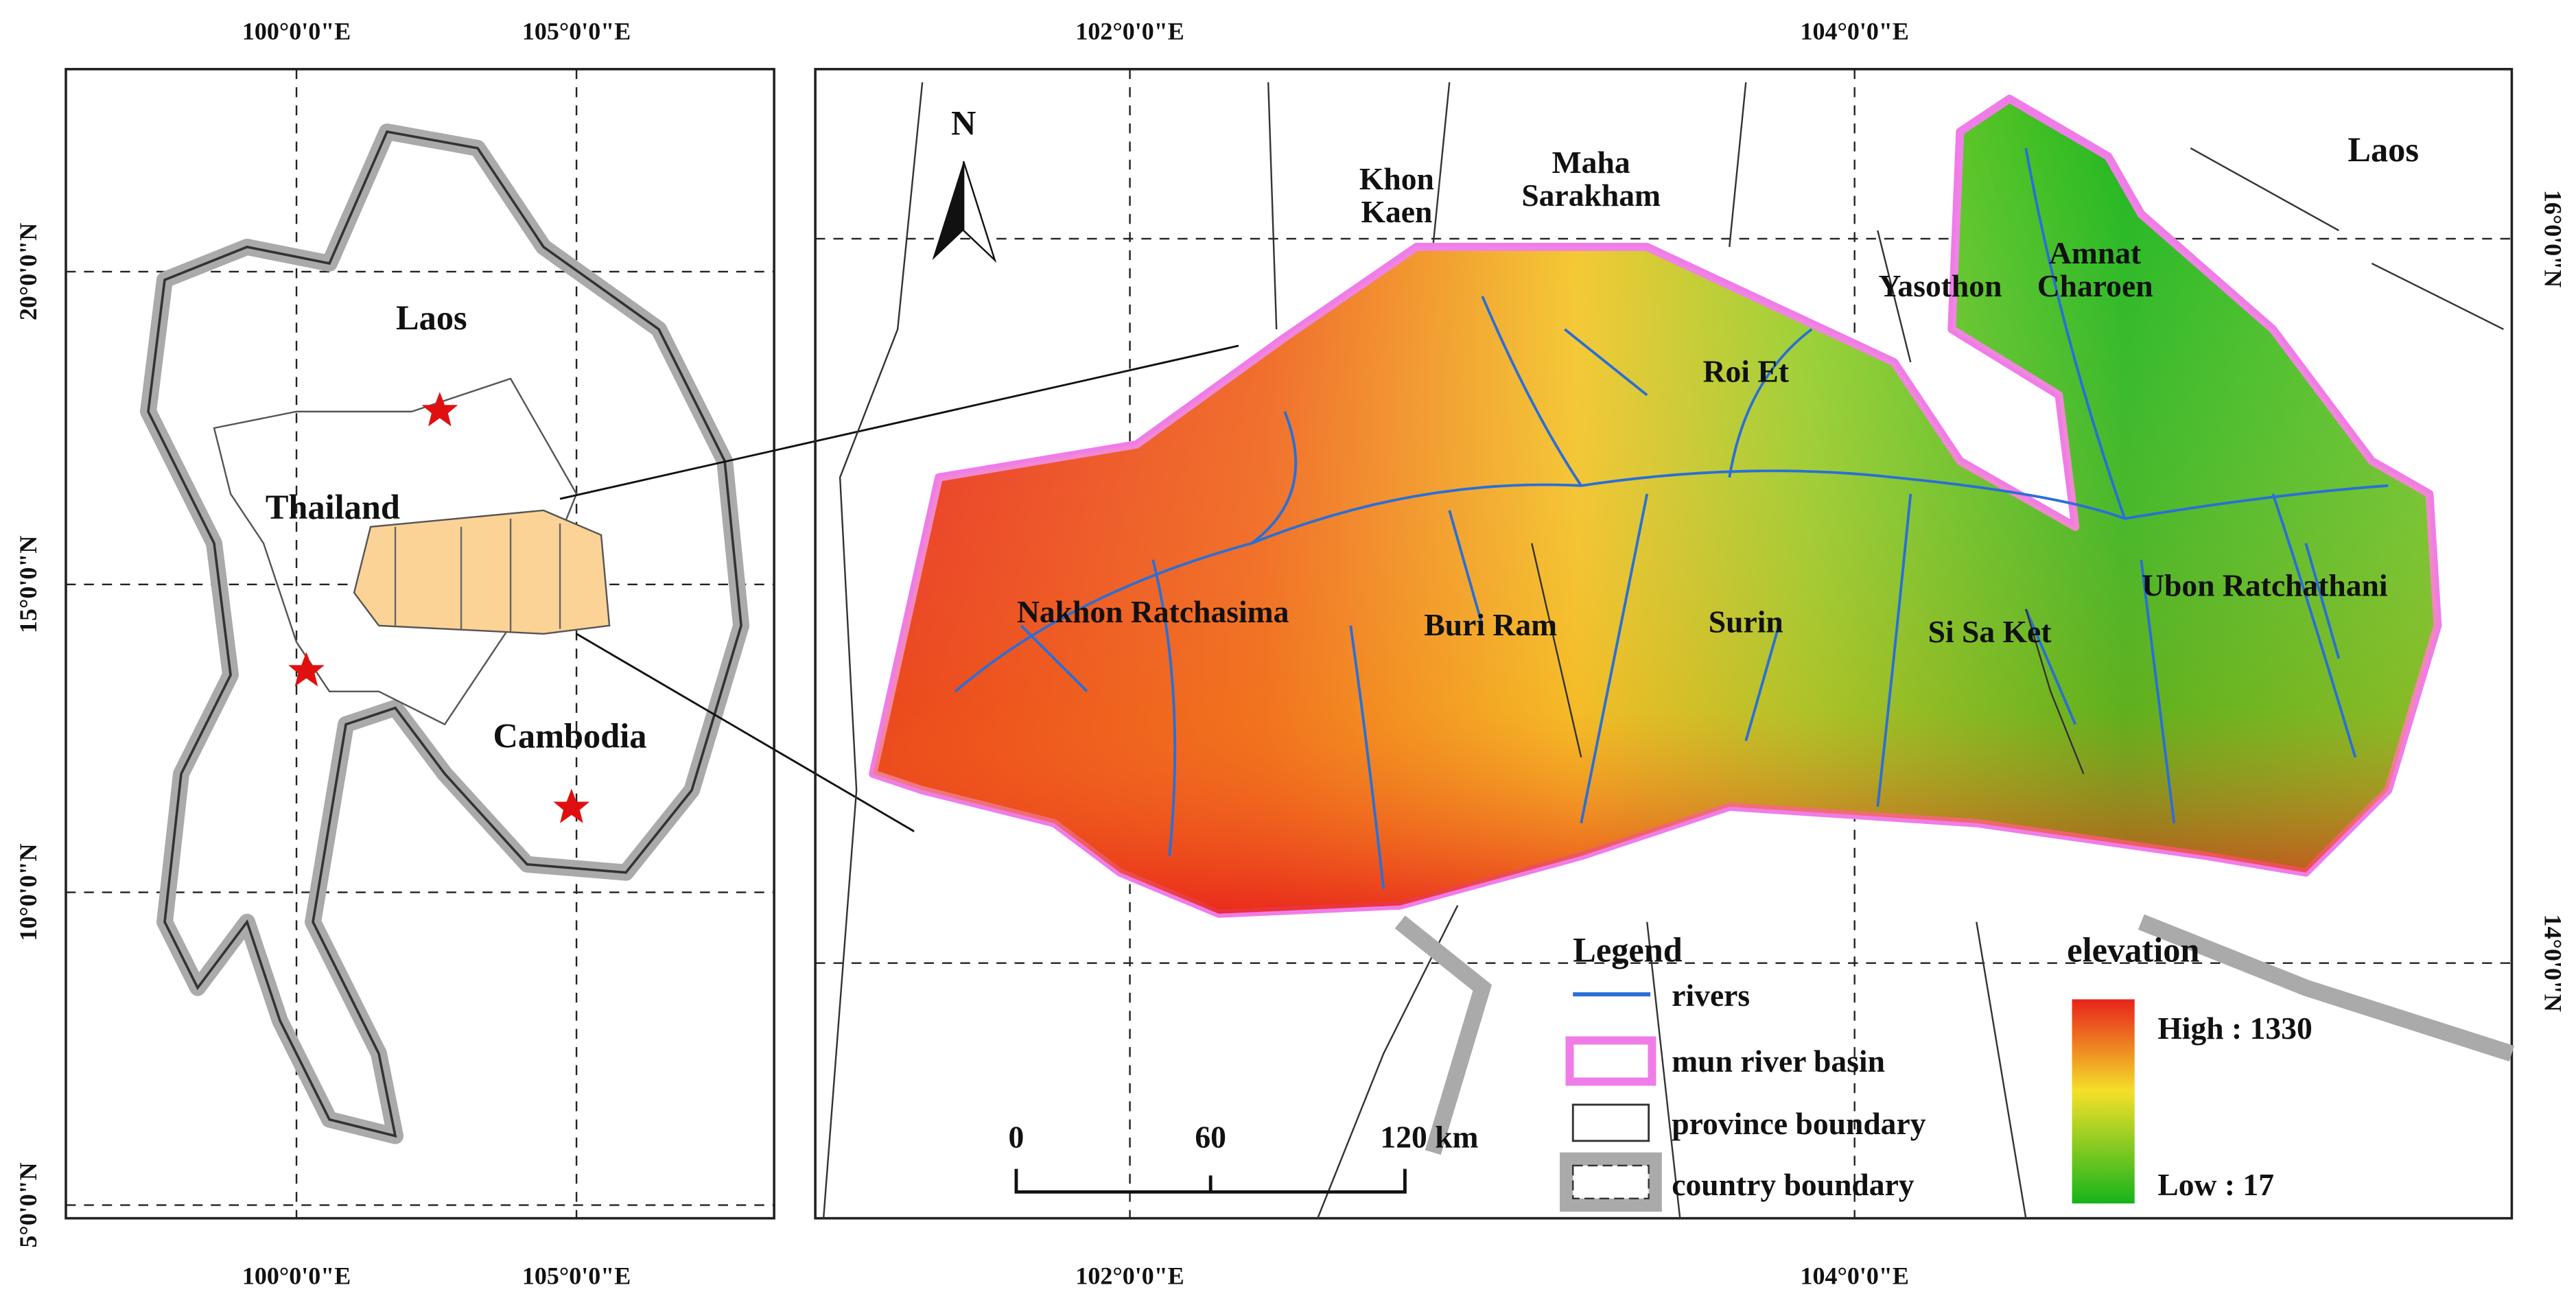  What do you see at coordinates (2383, 150) in the screenshot?
I see `country-label: Laos` at bounding box center [2383, 150].